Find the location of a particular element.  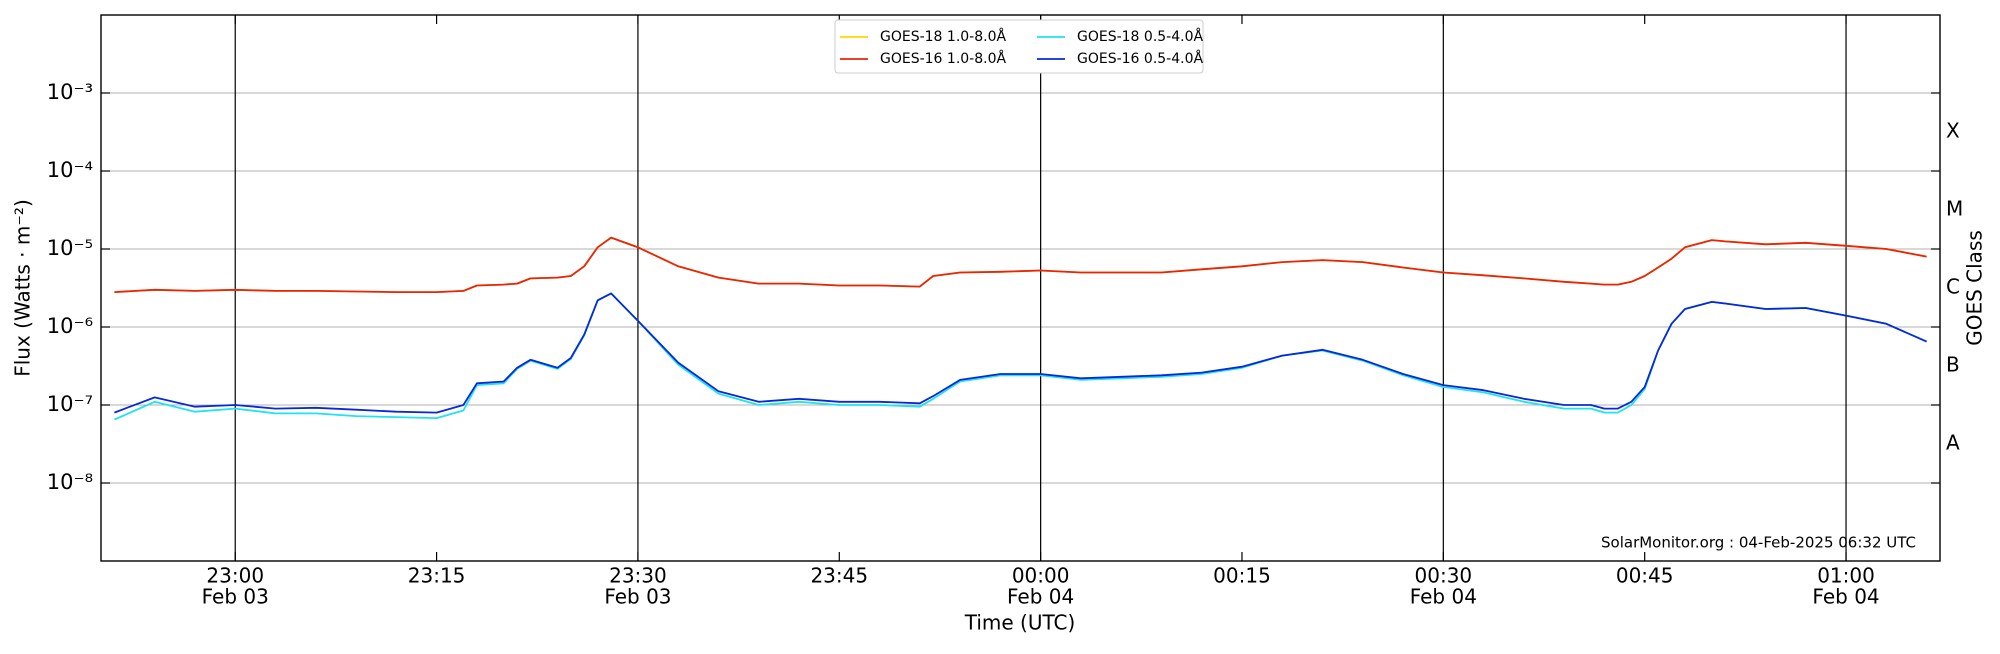

y2-tick-label: X is located at coordinates (1953, 131).